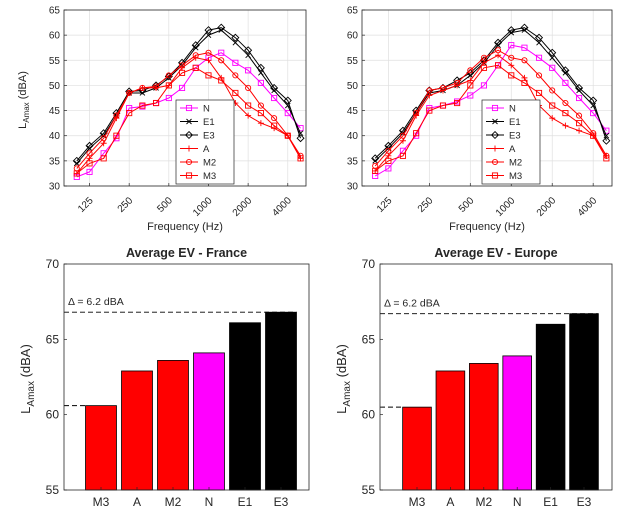 This screenshot has width=629, height=513. I want to click on x-tick-label: 125, so click(385, 205).